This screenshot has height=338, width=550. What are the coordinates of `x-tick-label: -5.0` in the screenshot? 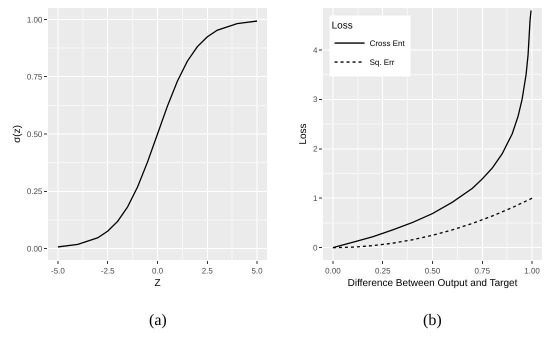 It's located at (58, 271).